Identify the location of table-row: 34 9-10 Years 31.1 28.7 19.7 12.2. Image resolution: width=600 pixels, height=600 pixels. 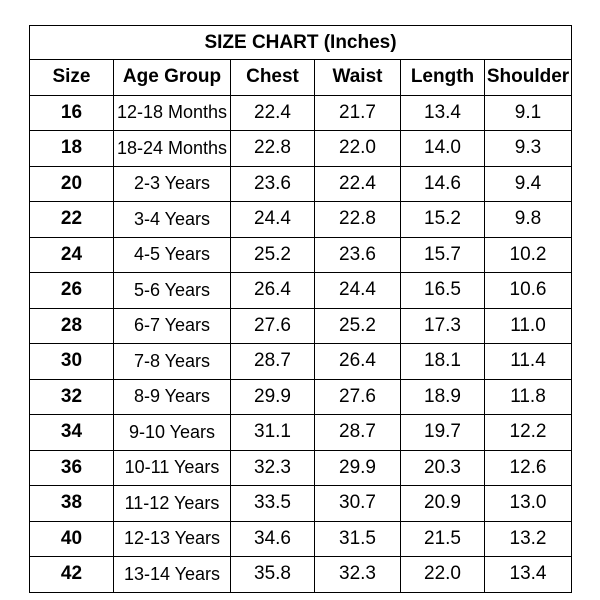
(300, 432).